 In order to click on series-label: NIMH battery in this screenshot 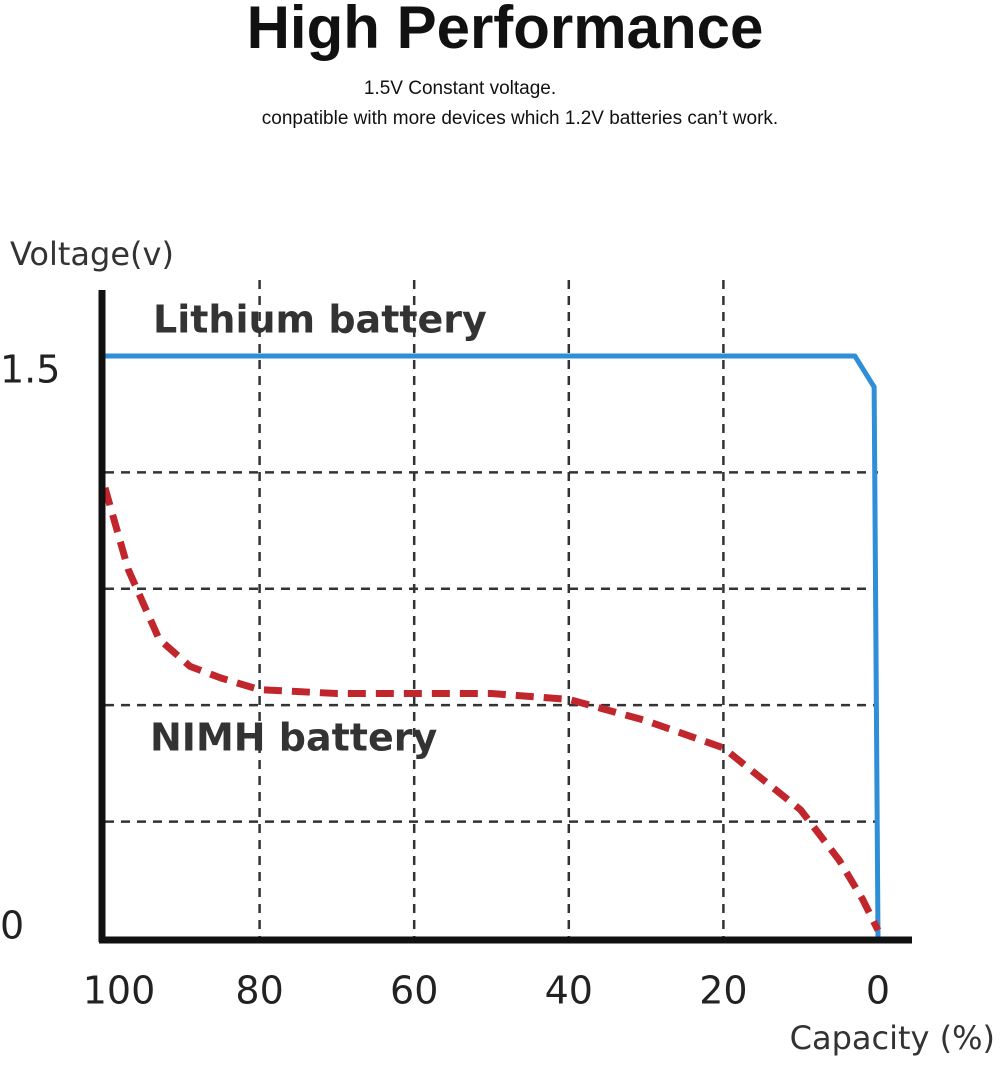, I will do `click(293, 738)`.